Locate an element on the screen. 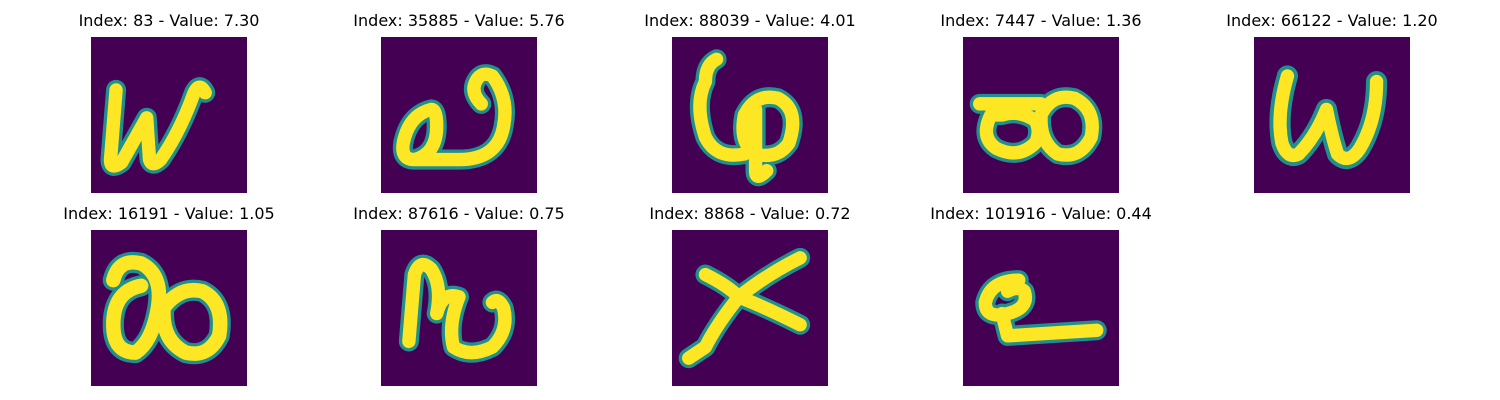 Image resolution: width=1500 pixels, height=400 pixels. panel: Index: 88039 - Value: 4.01 is located at coordinates (750, 102).